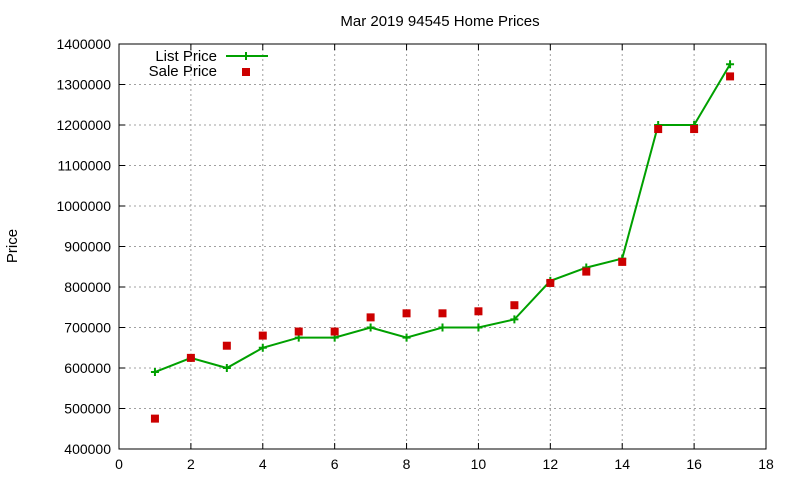 This screenshot has height=480, width=800. What do you see at coordinates (83, 44) in the screenshot?
I see `y-tick-label: 1400000` at bounding box center [83, 44].